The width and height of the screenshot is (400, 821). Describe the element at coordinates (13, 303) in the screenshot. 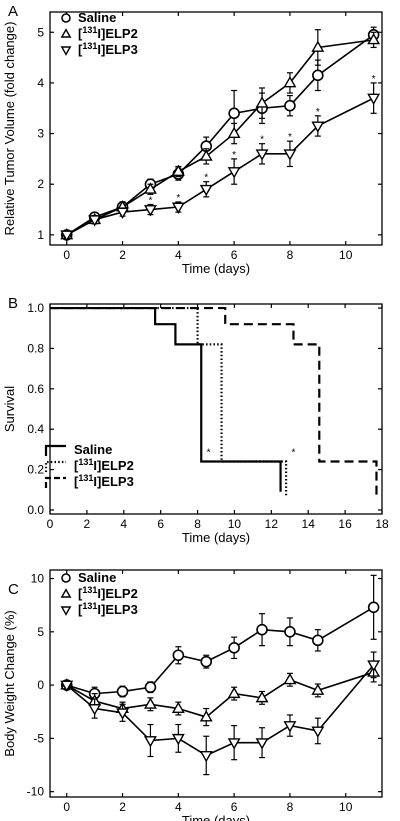

I see `panel-letter-b: B` at that location.